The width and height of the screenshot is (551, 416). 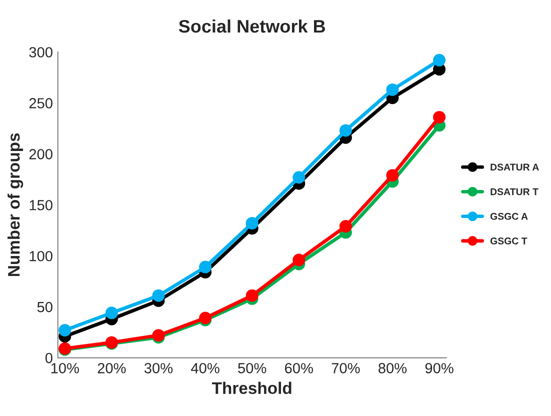 What do you see at coordinates (514, 167) in the screenshot?
I see `legend-label: DSATUR A` at bounding box center [514, 167].